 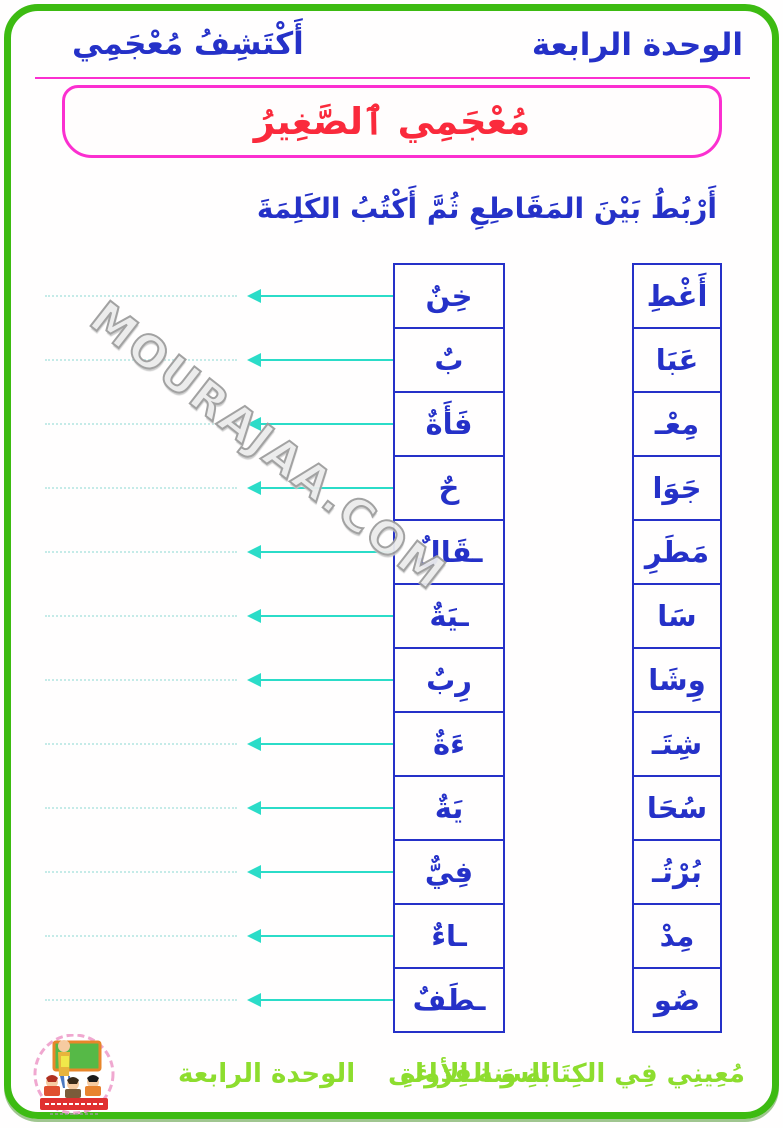 I want to click on syllable-end-cell: يَةٌ, so click(x=449, y=808).